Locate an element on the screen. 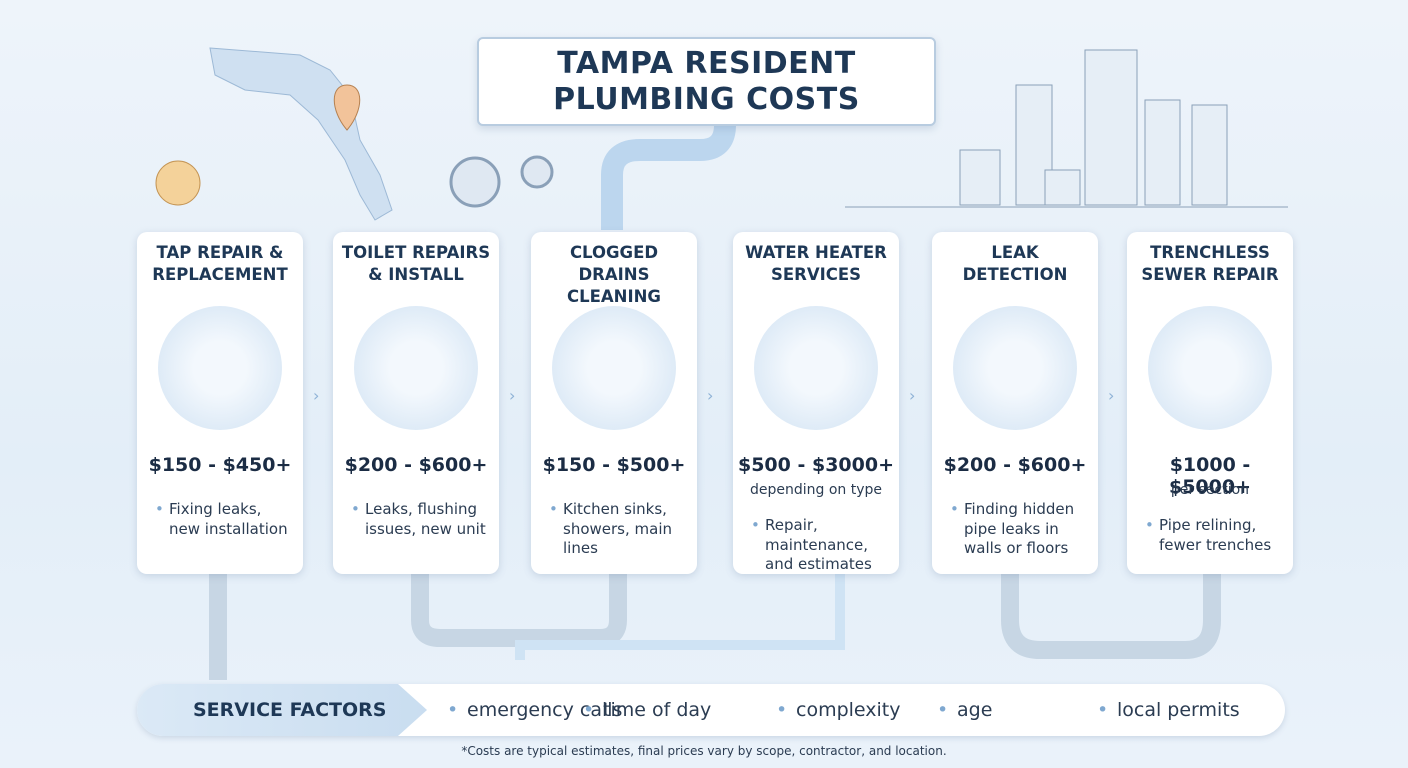 This screenshot has height=768, width=1408. price-note: per section is located at coordinates (1210, 490).